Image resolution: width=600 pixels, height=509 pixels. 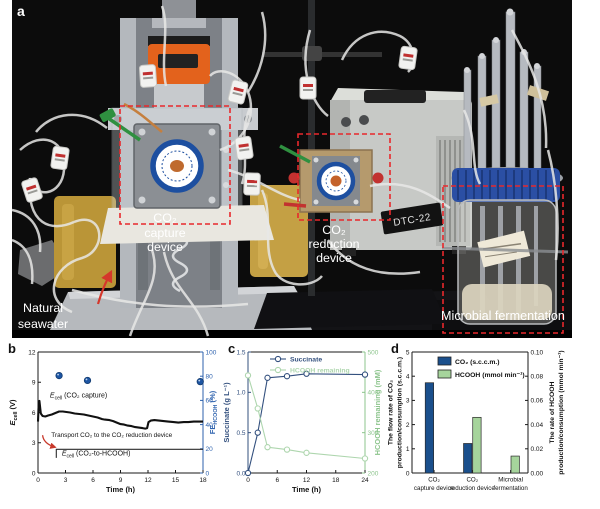 I want to click on svg-text: 0.0, so click(x=240, y=473).